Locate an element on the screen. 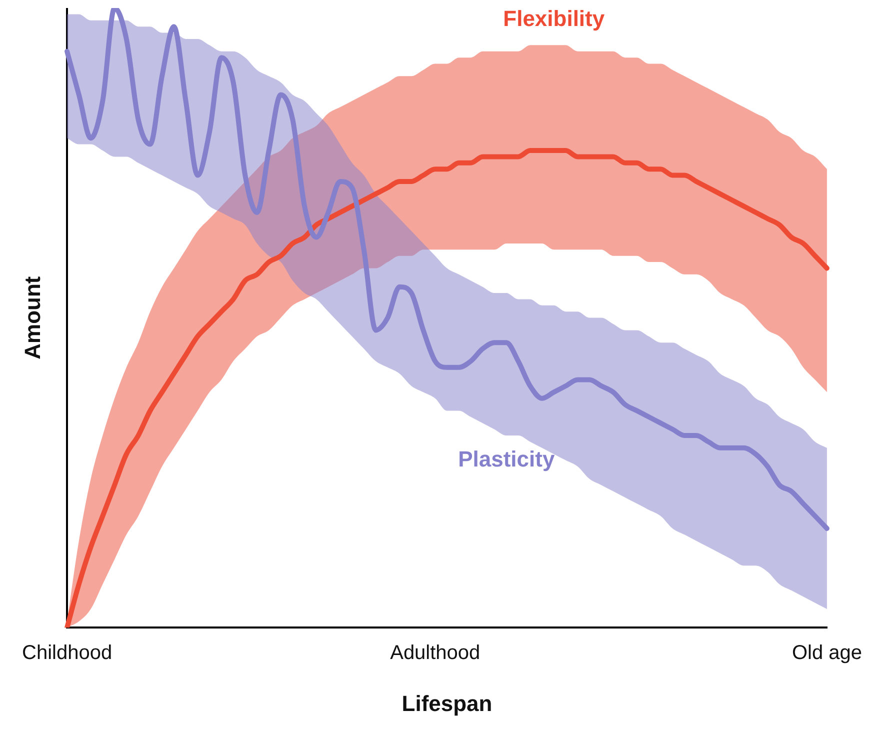  y-axis-title: Amount is located at coordinates (32, 318).